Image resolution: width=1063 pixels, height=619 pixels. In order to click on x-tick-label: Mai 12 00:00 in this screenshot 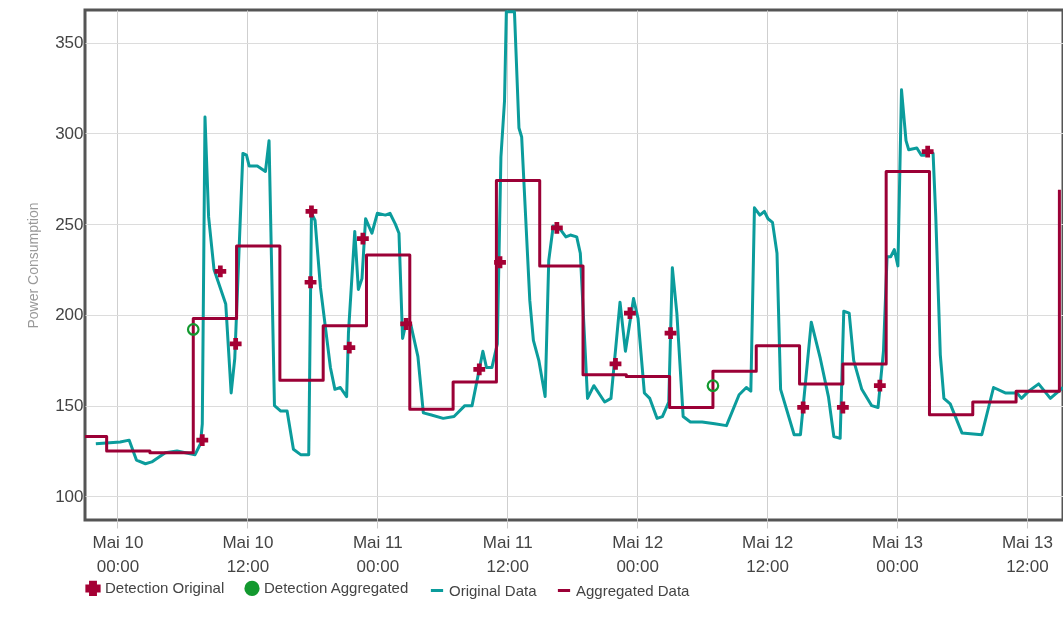, I will do `click(638, 554)`.